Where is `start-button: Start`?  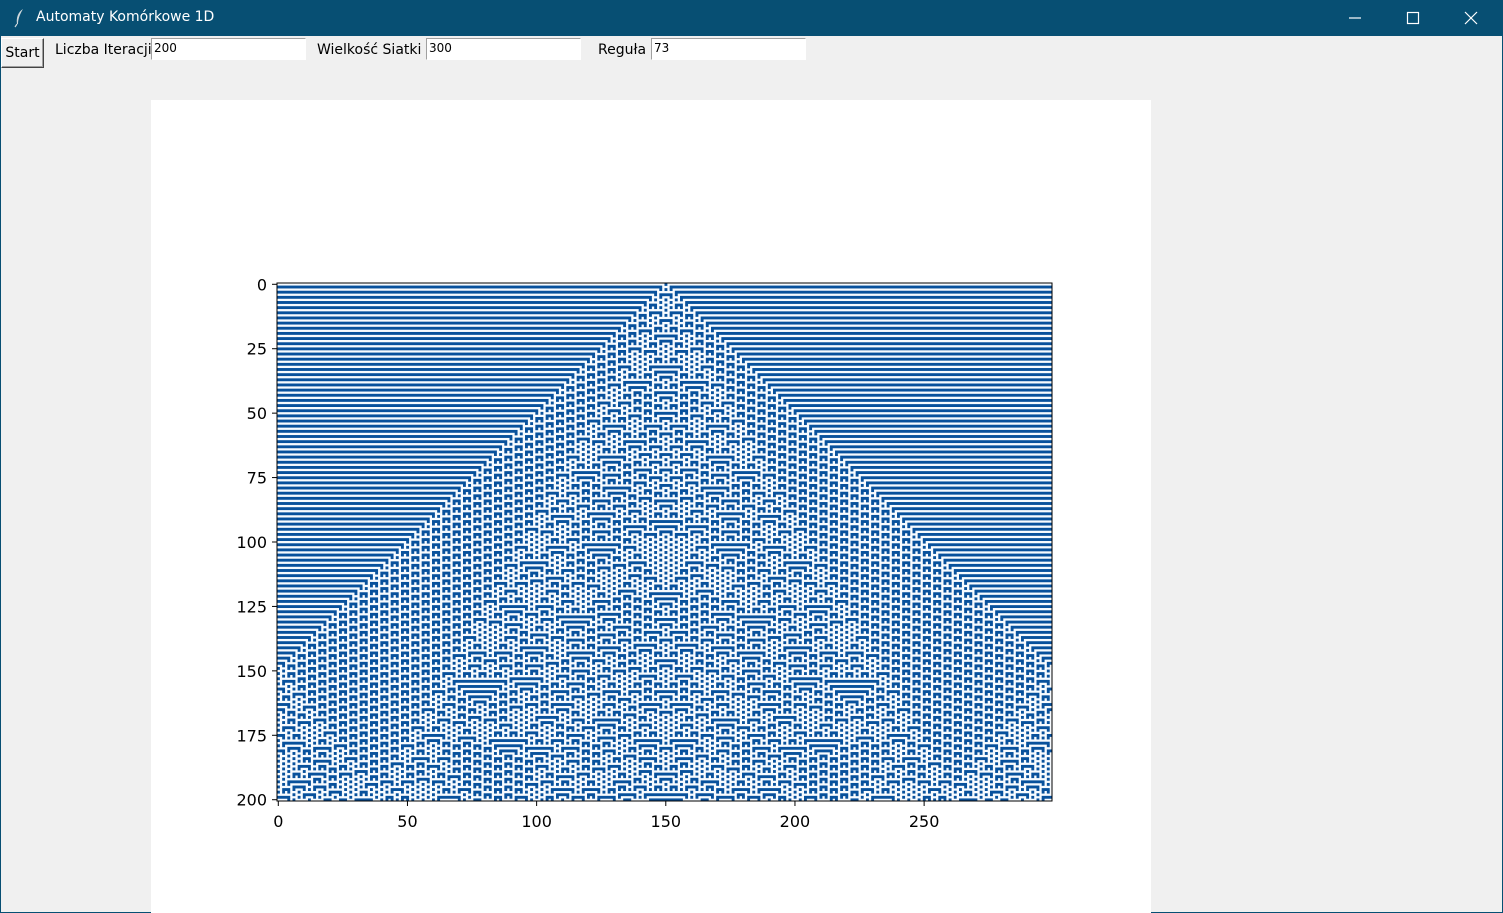 start-button: Start is located at coordinates (22, 53).